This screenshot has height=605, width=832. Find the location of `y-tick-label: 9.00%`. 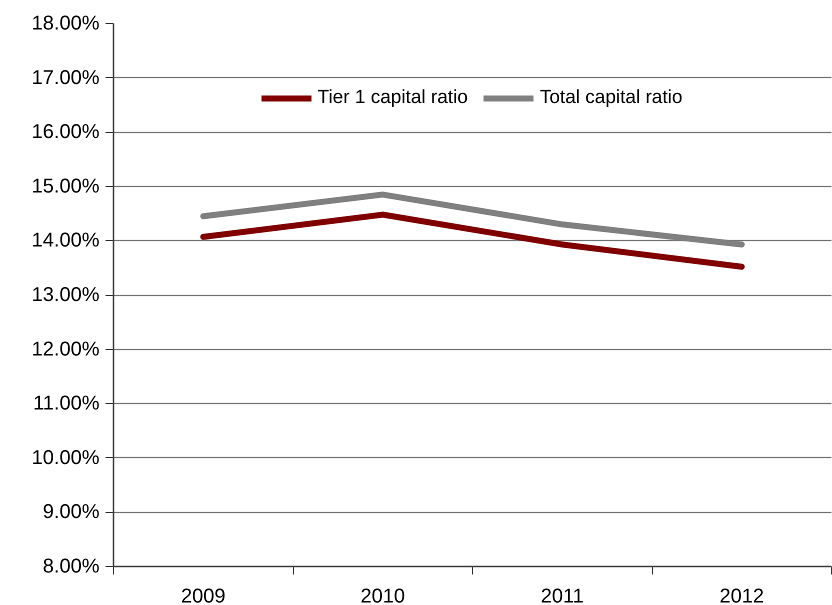

y-tick-label: 9.00% is located at coordinates (71, 512).